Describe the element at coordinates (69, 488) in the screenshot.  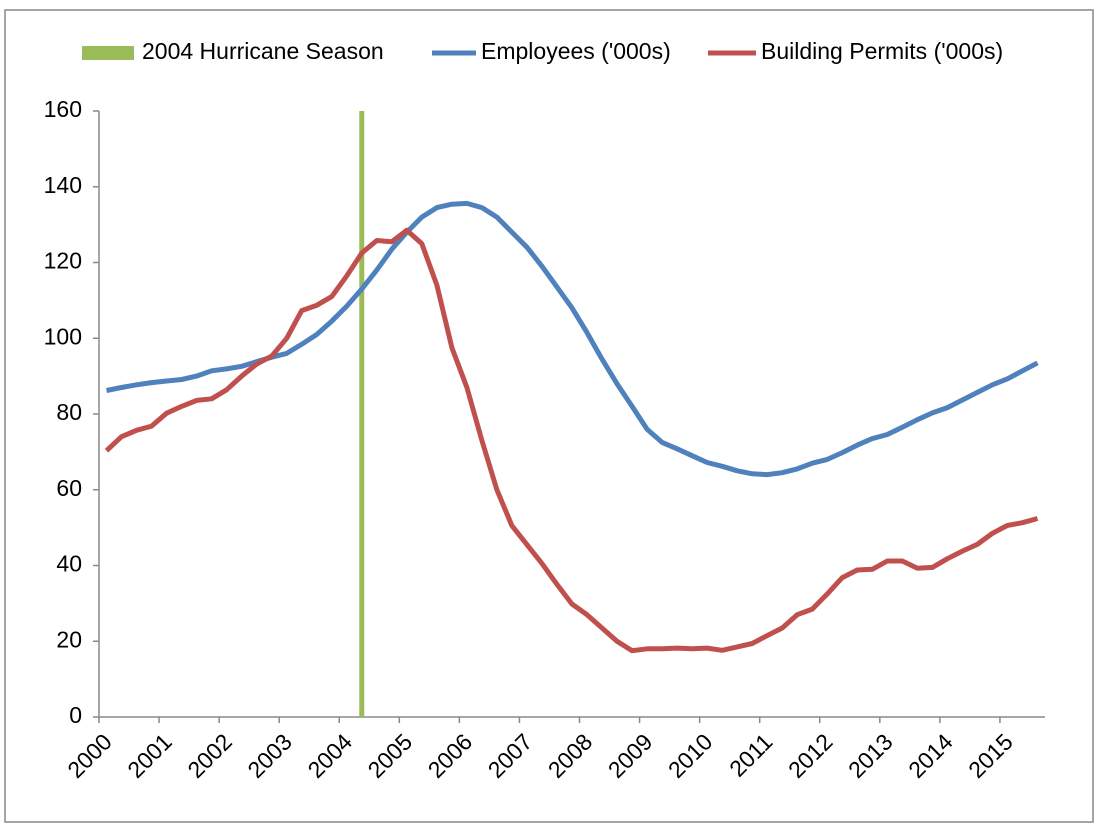
I see `y-tick-label: 60` at that location.